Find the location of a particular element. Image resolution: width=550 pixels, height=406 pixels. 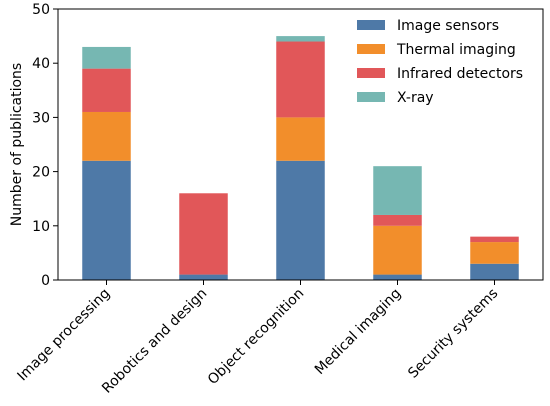

bar-segment-x-ray-image-processing is located at coordinates (106, 57).